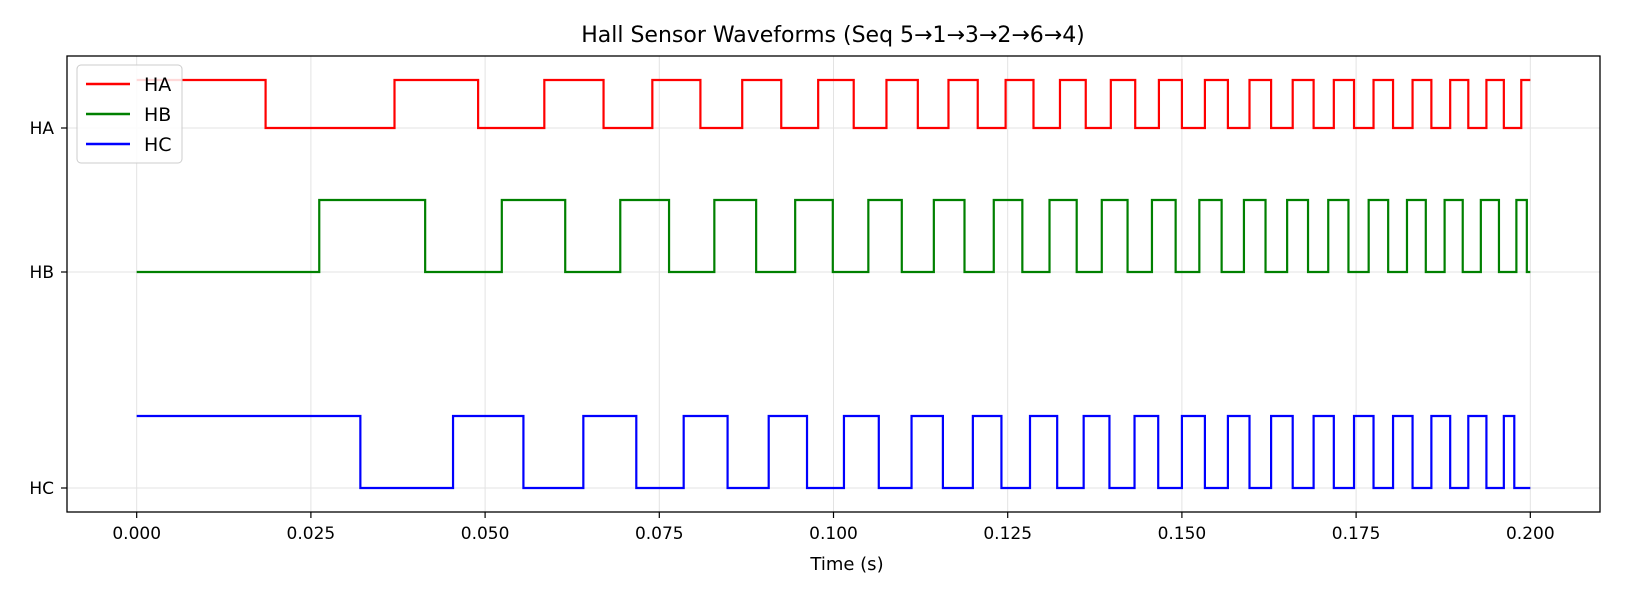 This screenshot has height=600, width=1650. What do you see at coordinates (158, 145) in the screenshot?
I see `legend-label-hc: HC` at bounding box center [158, 145].